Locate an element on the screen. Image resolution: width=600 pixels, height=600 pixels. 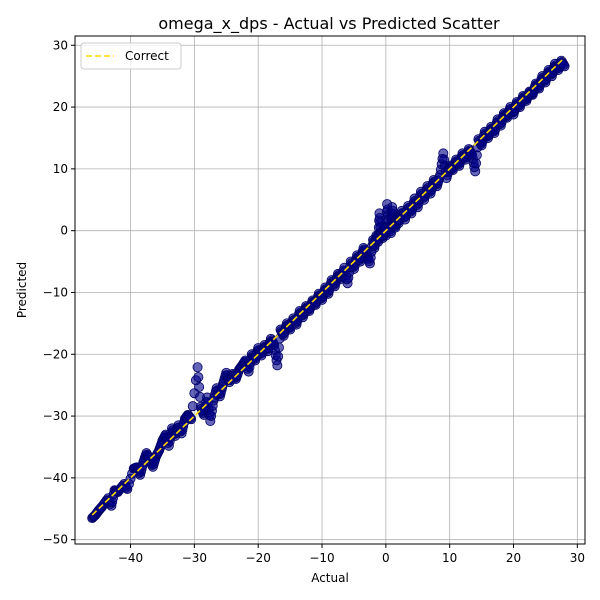
x-tick-label: −20 is located at coordinates (258, 558).